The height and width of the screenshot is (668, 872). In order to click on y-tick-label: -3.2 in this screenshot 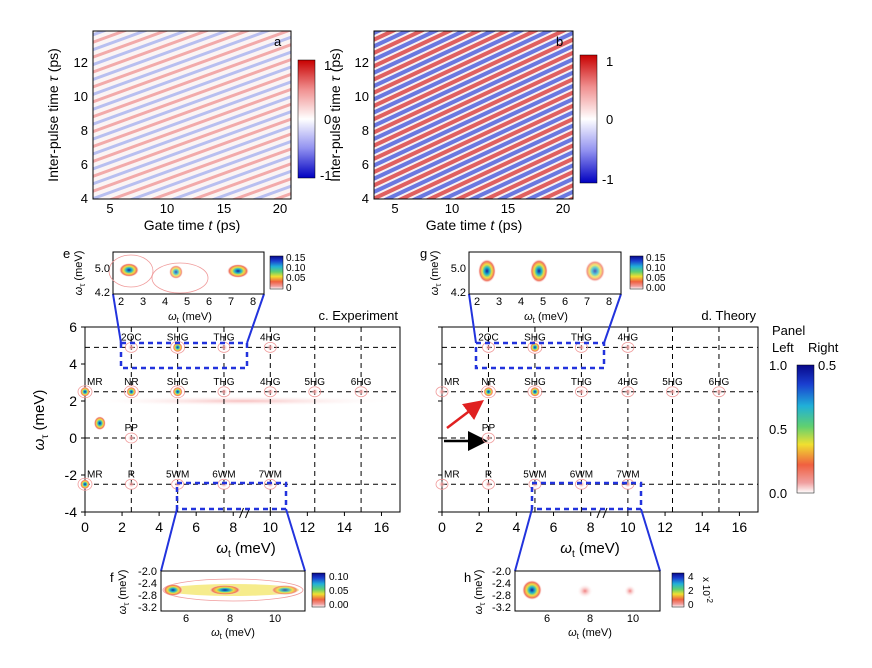, I will do `click(147, 608)`.